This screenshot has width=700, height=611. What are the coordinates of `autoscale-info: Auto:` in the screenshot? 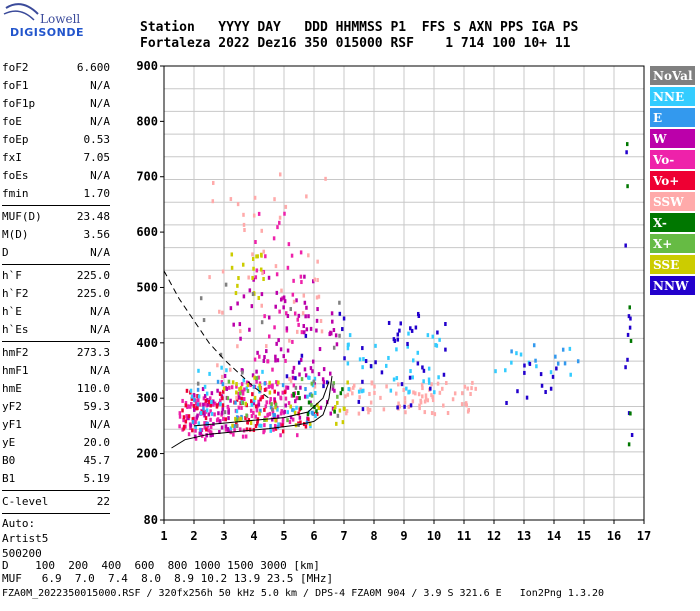 It's located at (19, 523).